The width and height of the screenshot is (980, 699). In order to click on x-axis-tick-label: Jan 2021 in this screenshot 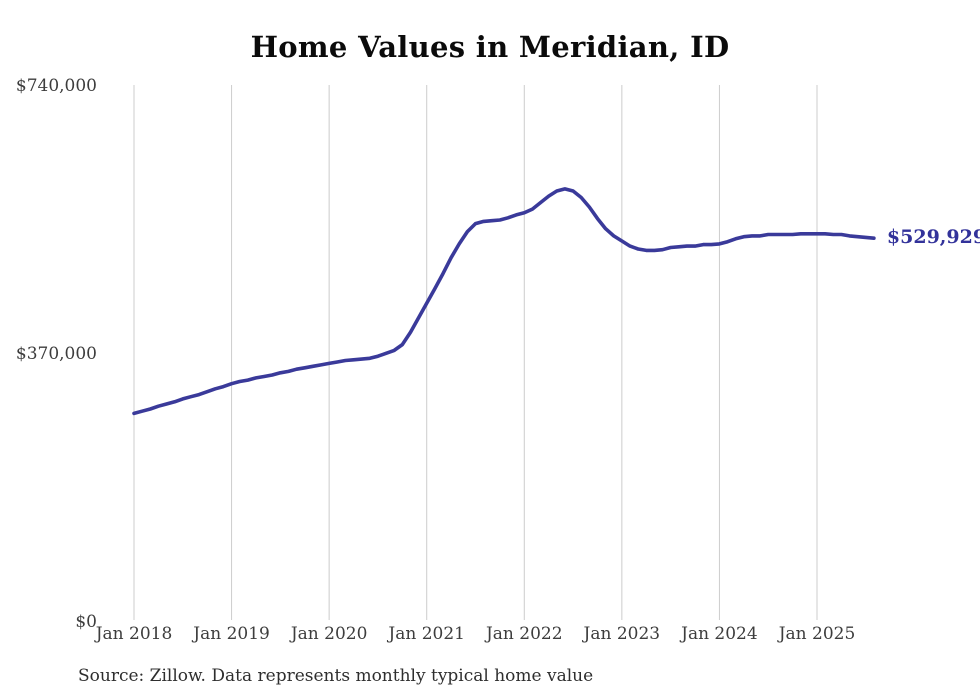, I will do `click(426, 634)`.